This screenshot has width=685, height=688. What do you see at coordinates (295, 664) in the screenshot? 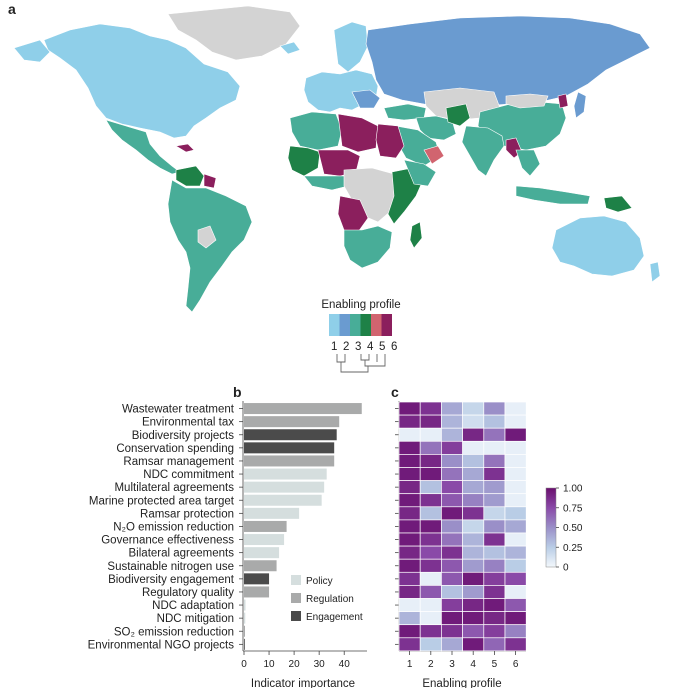
I see `bar-xtick-label-20: 20` at bounding box center [295, 664].